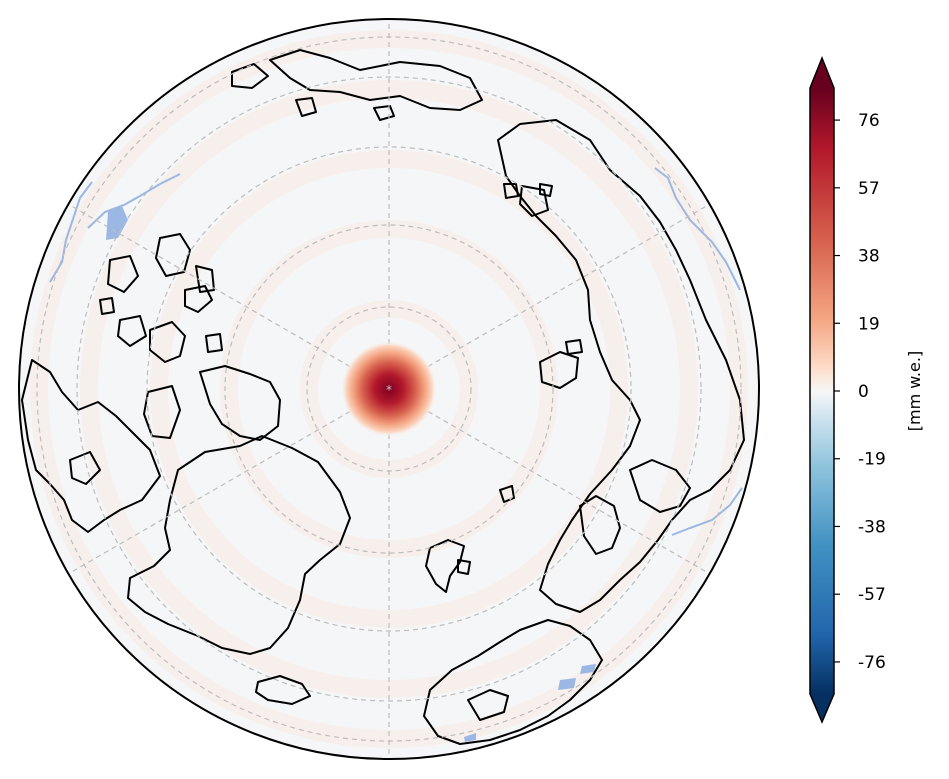  I want to click on colorbar-tick-label: 0, so click(863, 392).